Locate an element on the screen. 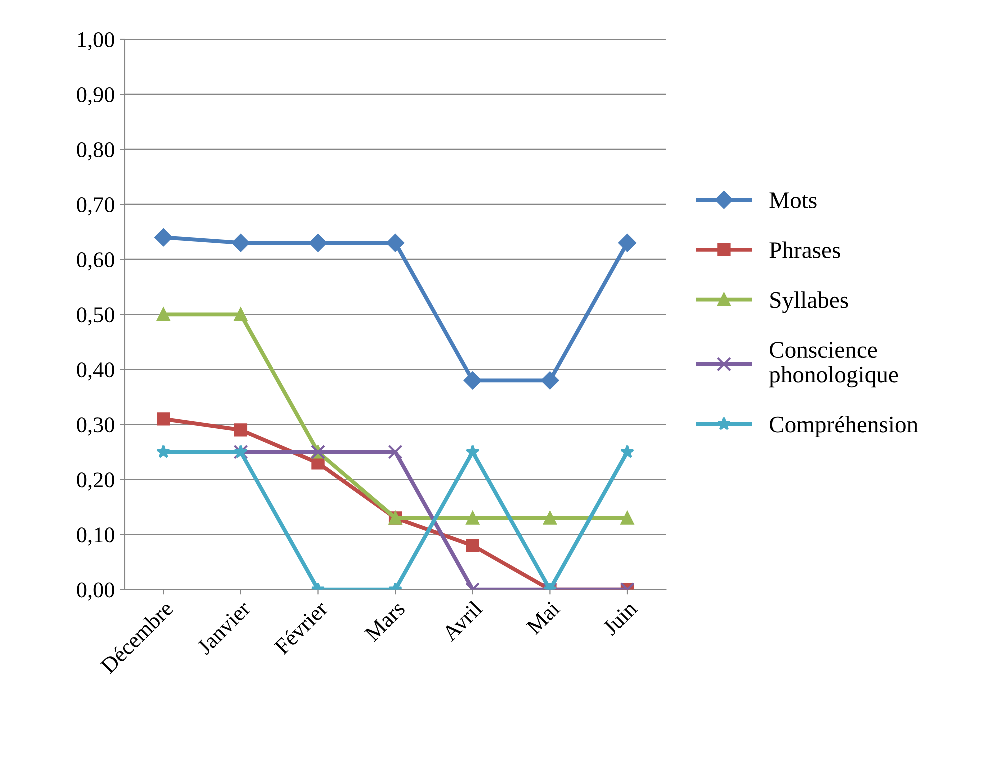  y-tick-label: 0,90 is located at coordinates (95, 96).